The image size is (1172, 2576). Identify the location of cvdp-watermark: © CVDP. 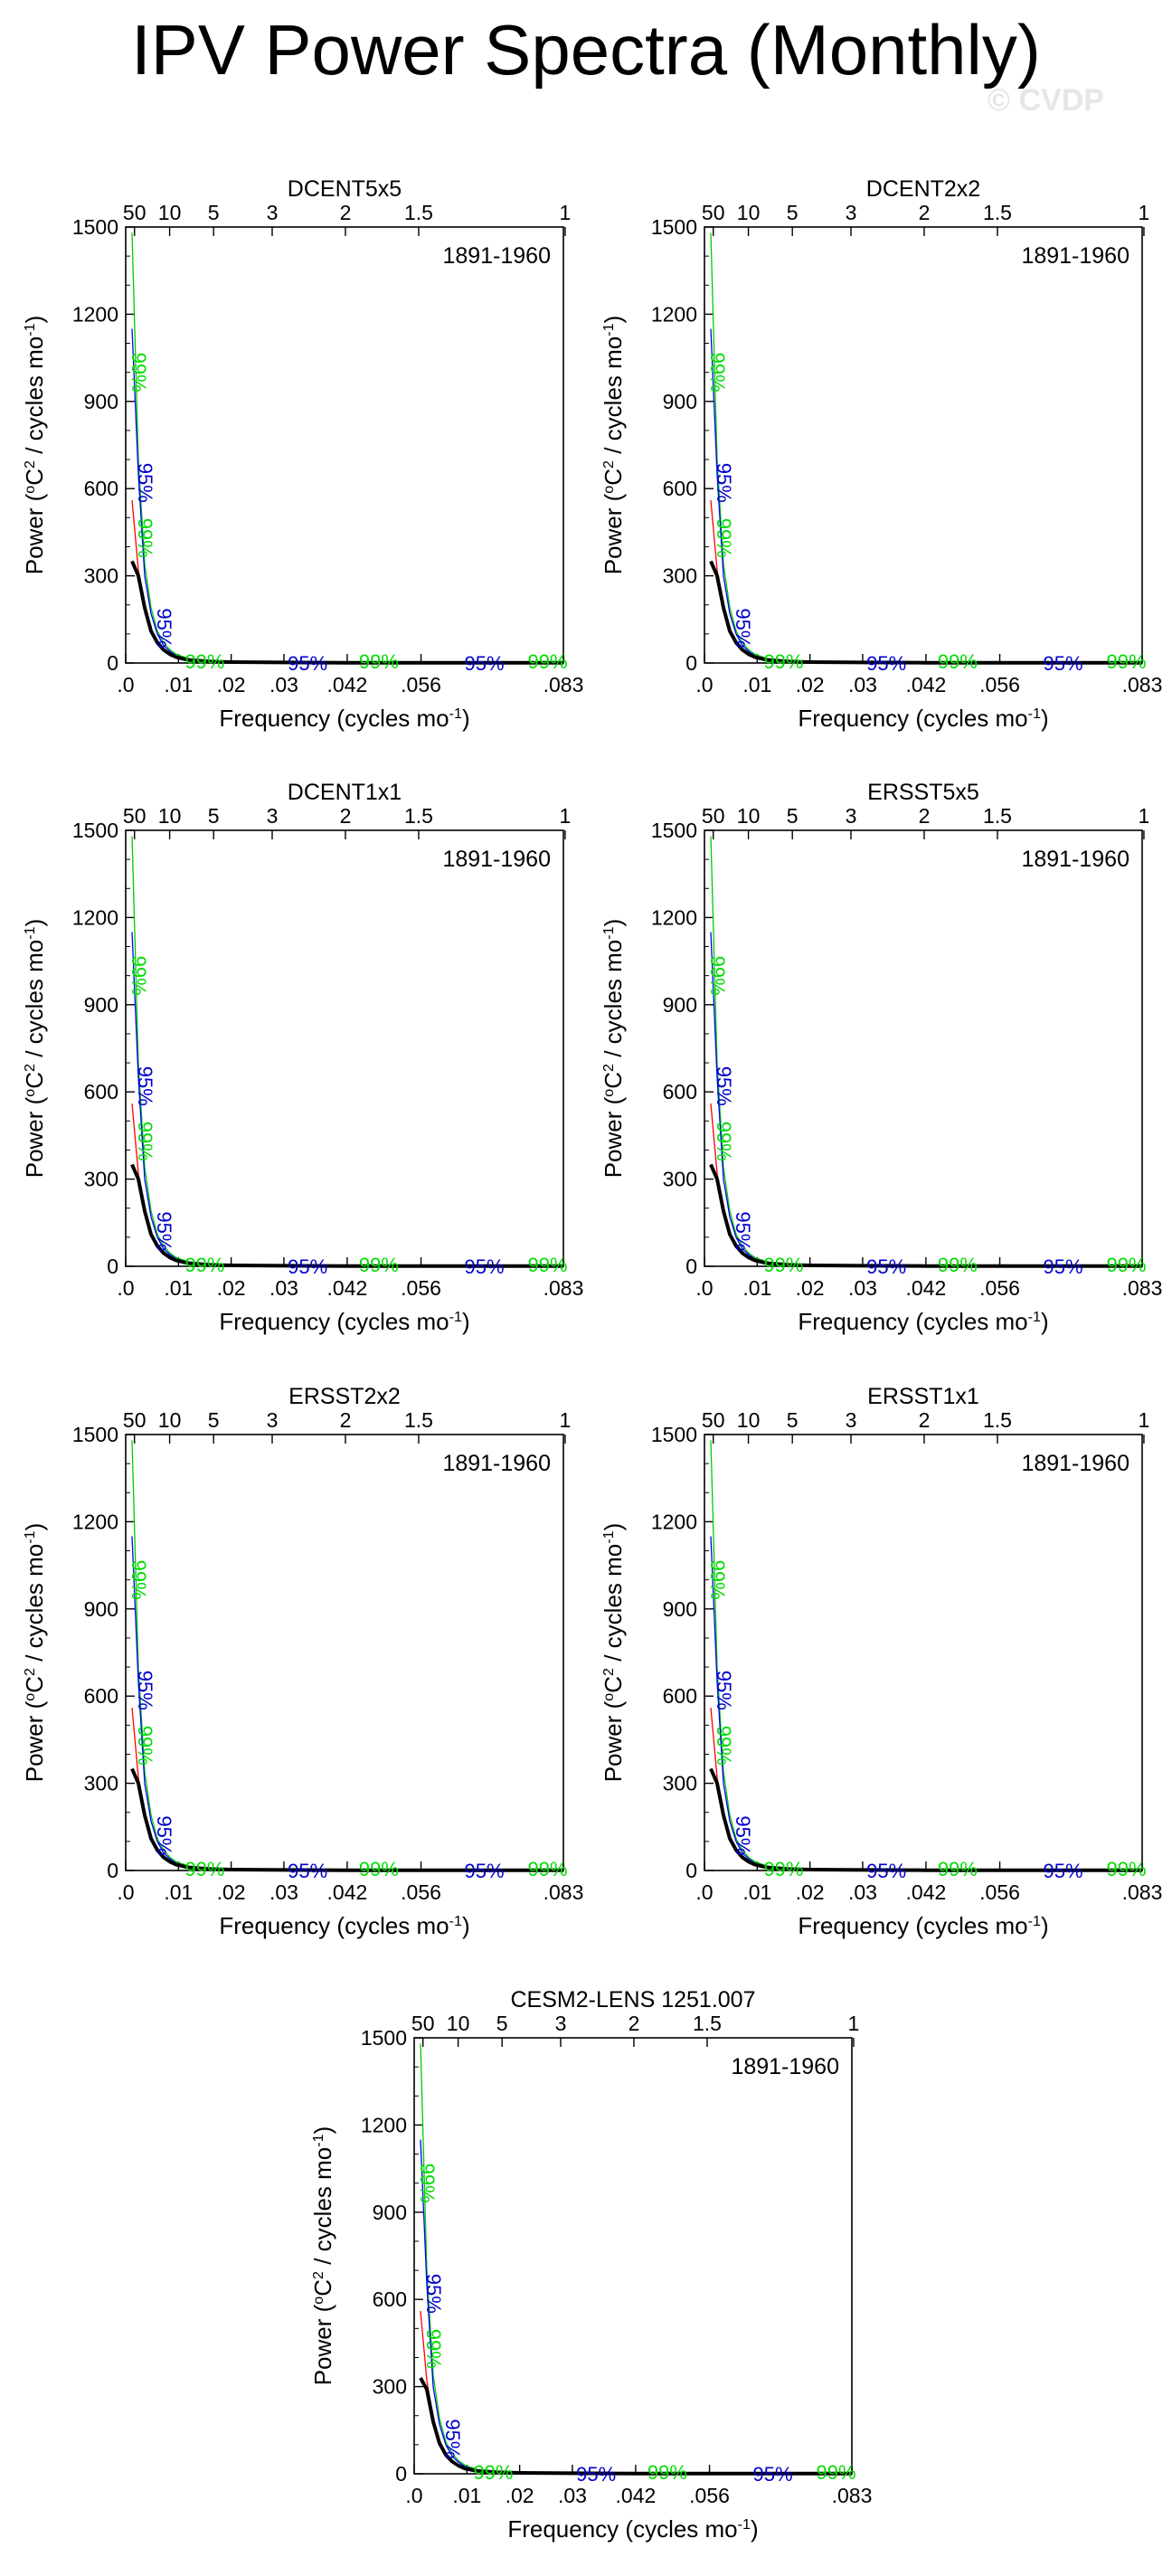
(1046, 100).